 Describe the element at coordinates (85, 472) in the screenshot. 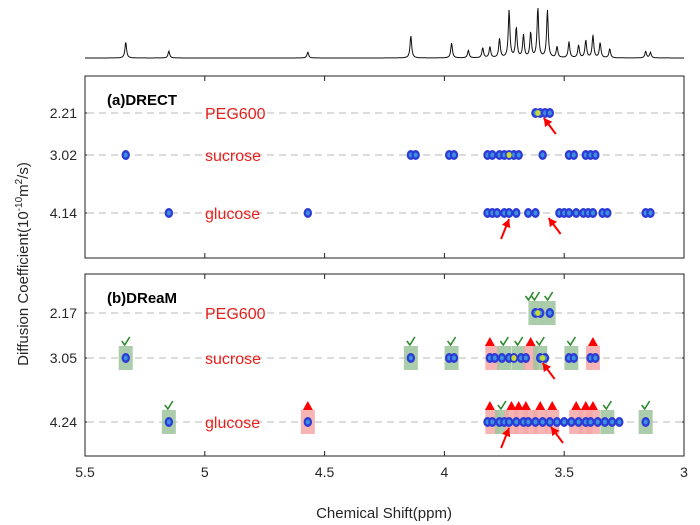

I see `x-tick-label: 5.5` at that location.